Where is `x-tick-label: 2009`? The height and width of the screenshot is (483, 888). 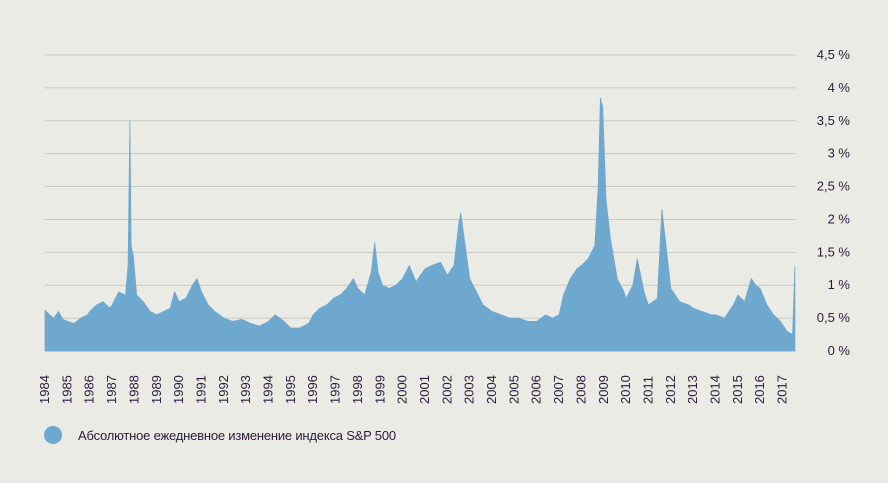 x-tick-label: 2009 is located at coordinates (603, 389).